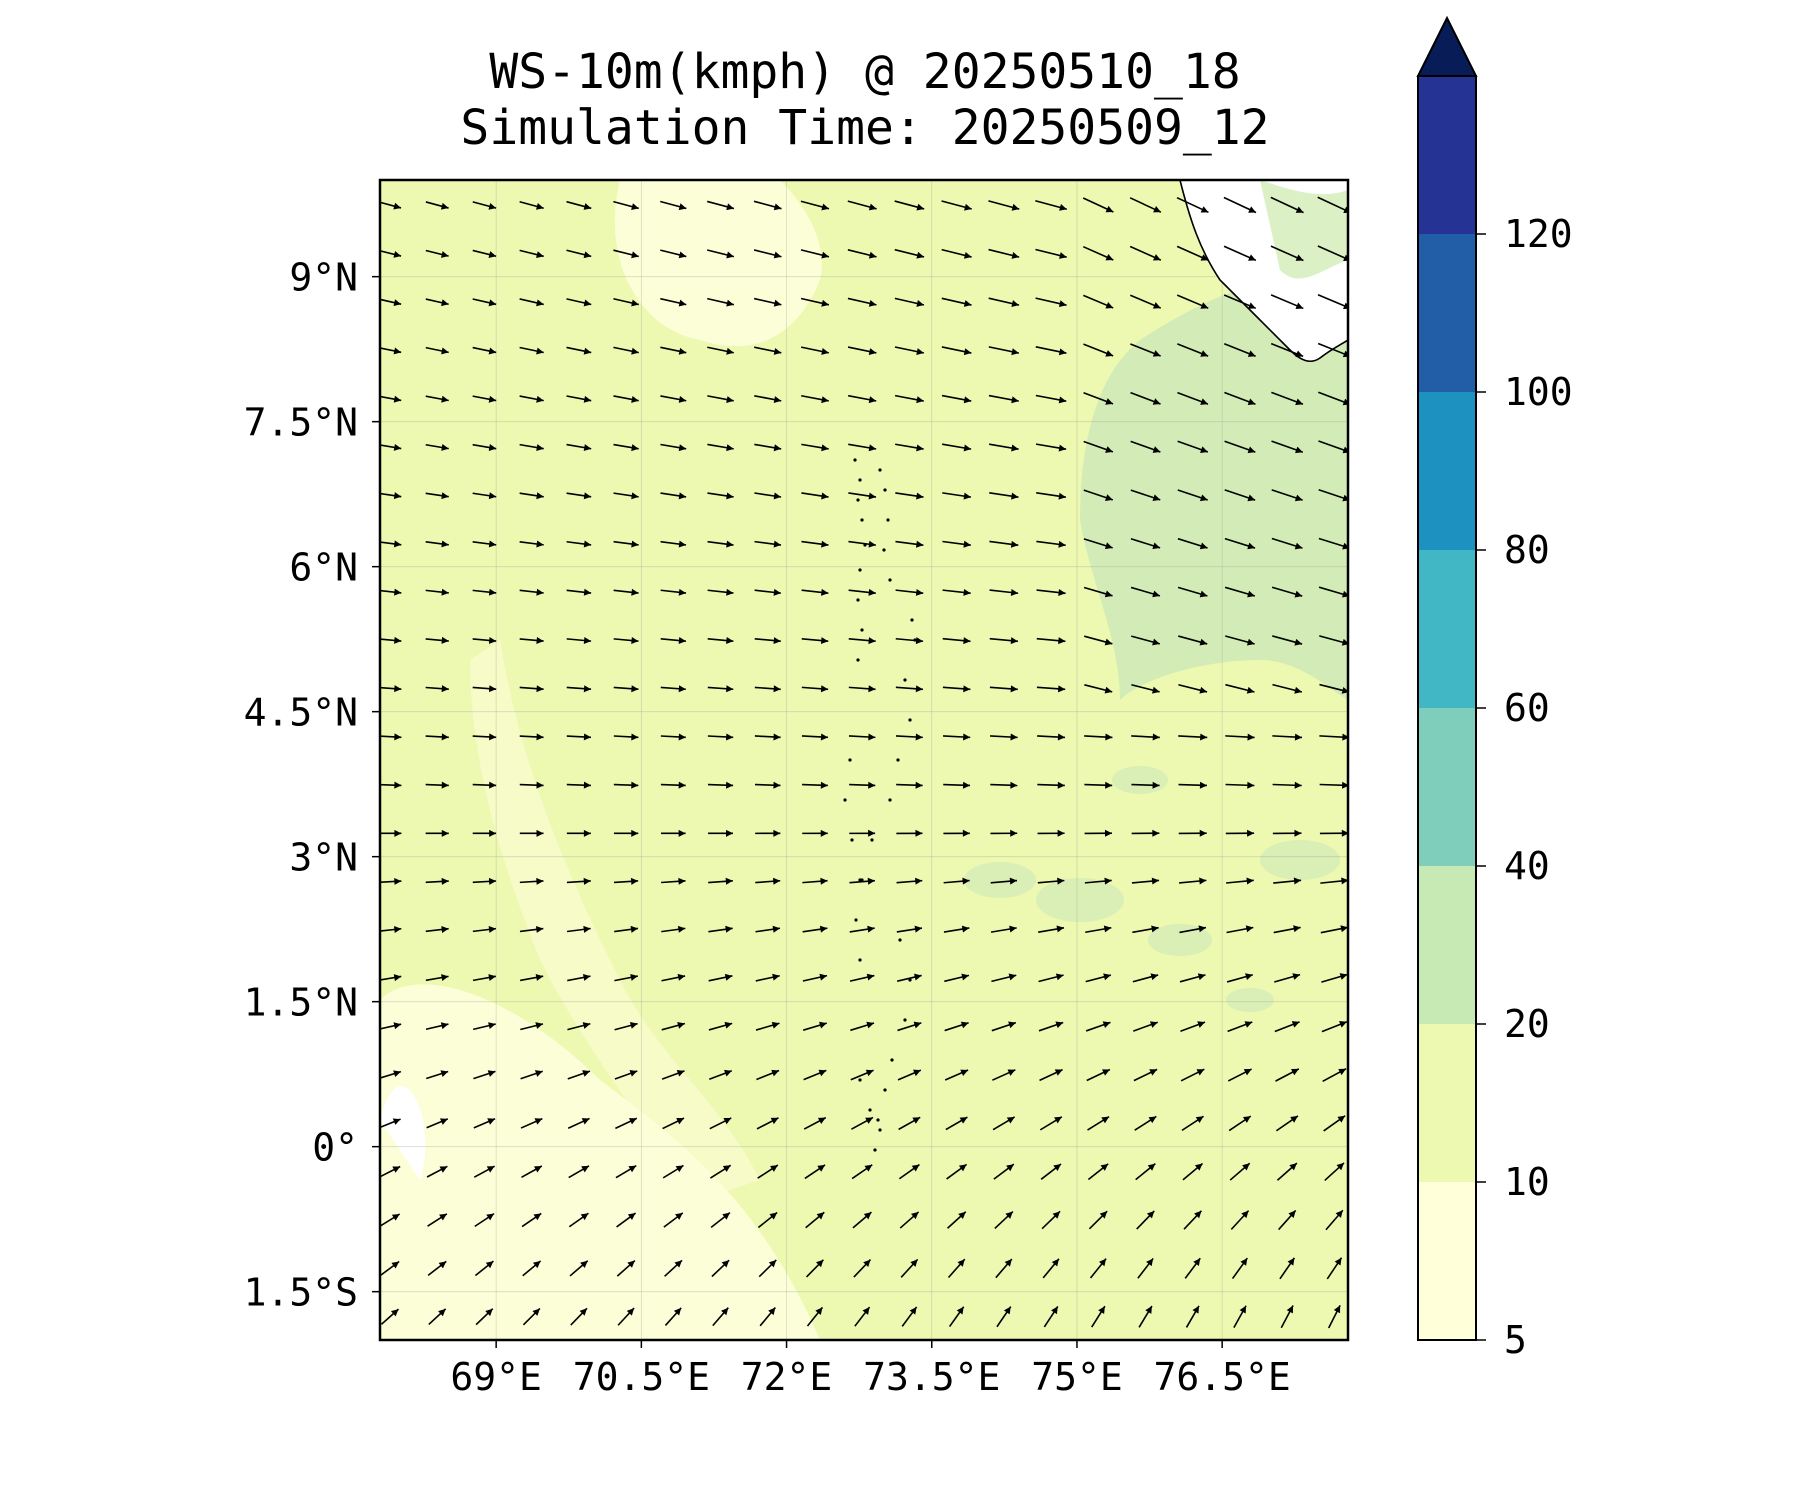 The height and width of the screenshot is (1500, 1800). I want to click on lat-tick-label: 4.5°N, so click(301, 713).